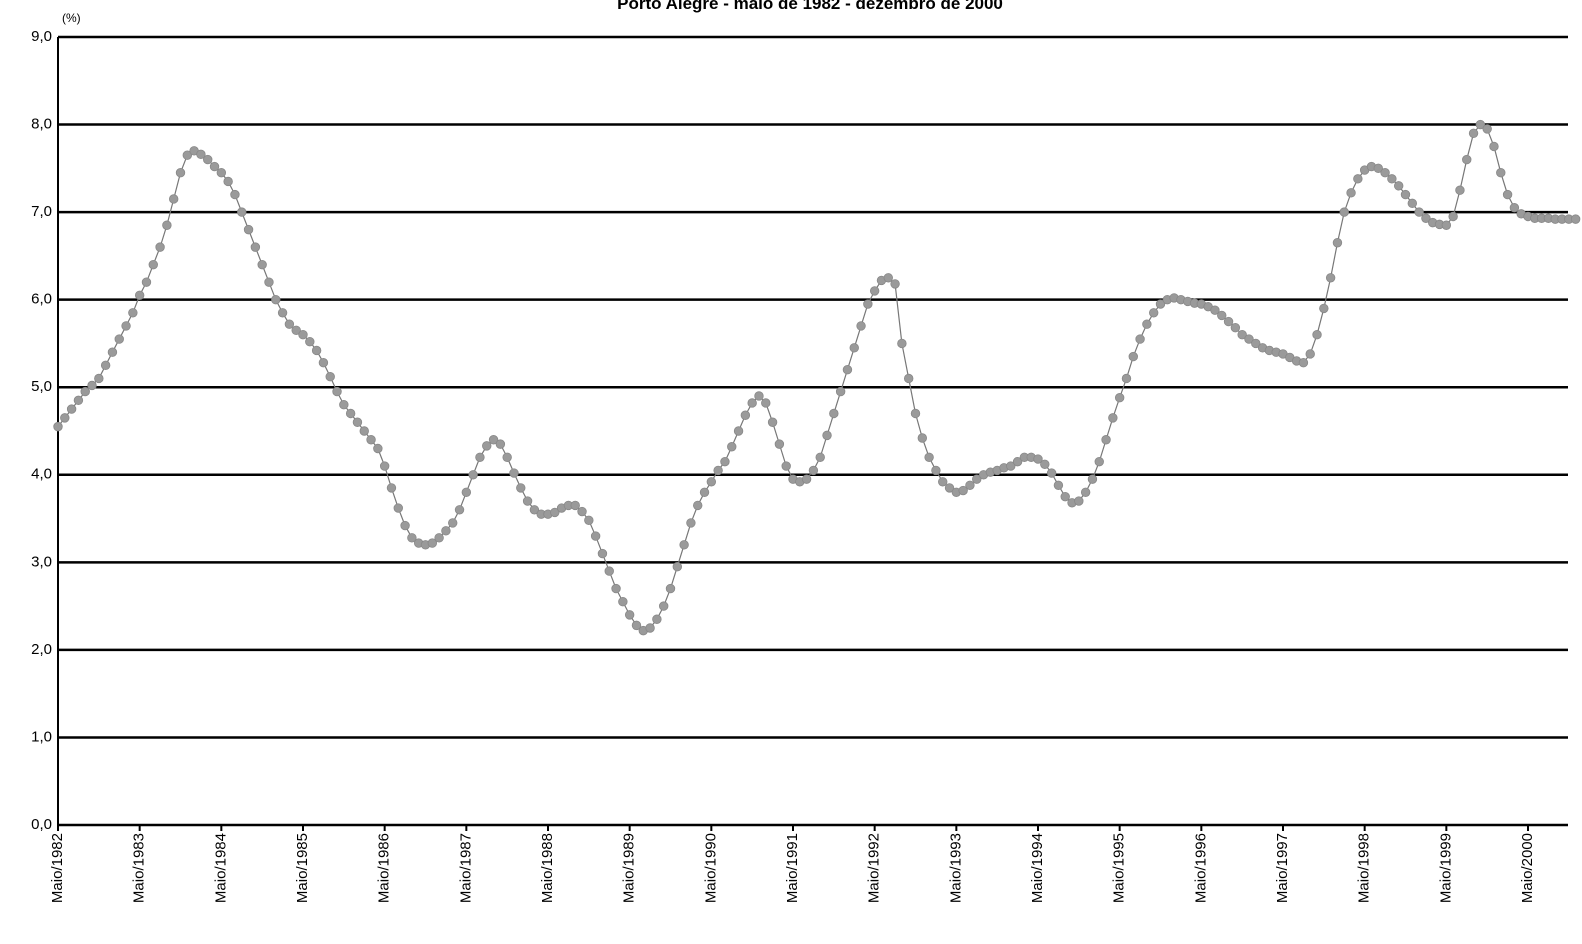  What do you see at coordinates (41, 299) in the screenshot?
I see `y-tick-label: 6,0` at bounding box center [41, 299].